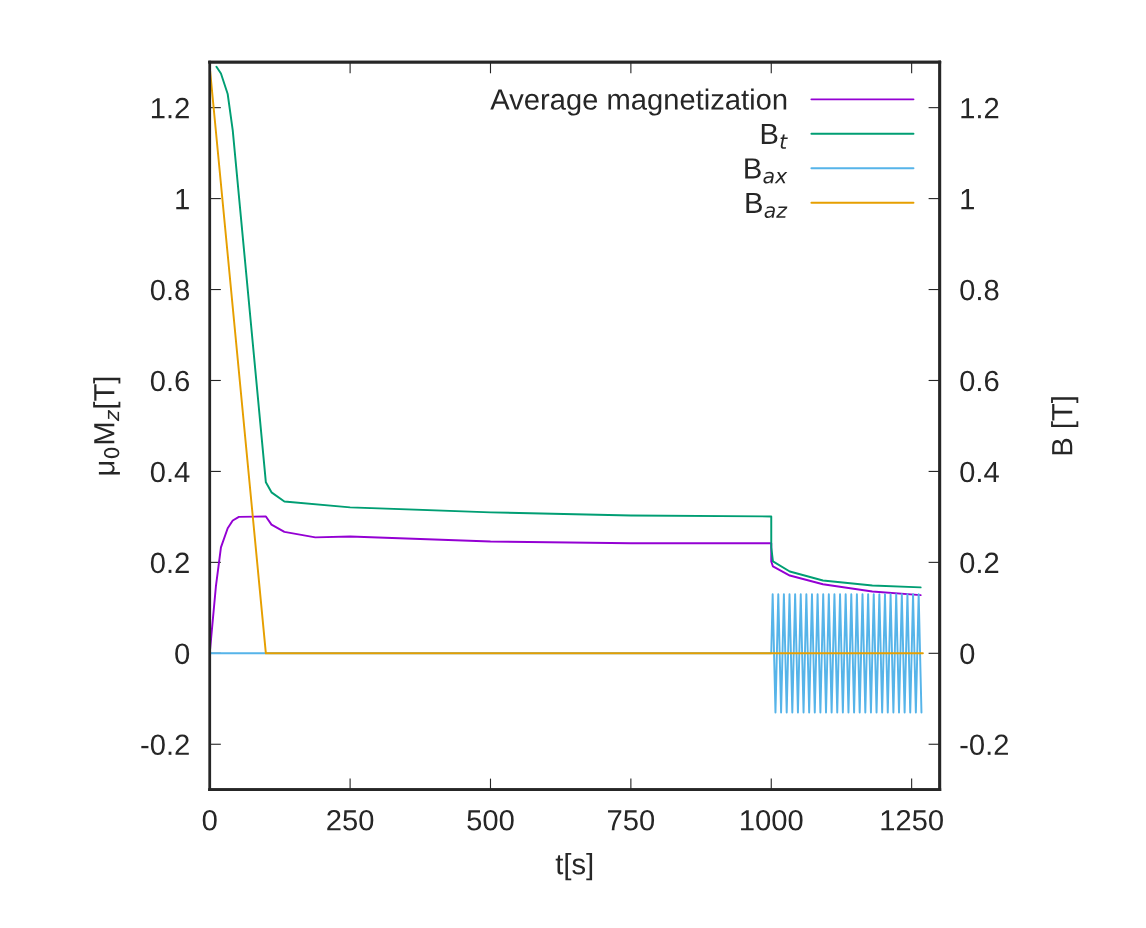 The height and width of the screenshot is (928, 1146). Describe the element at coordinates (967, 654) in the screenshot. I see `y2-tick-label: 0` at that location.